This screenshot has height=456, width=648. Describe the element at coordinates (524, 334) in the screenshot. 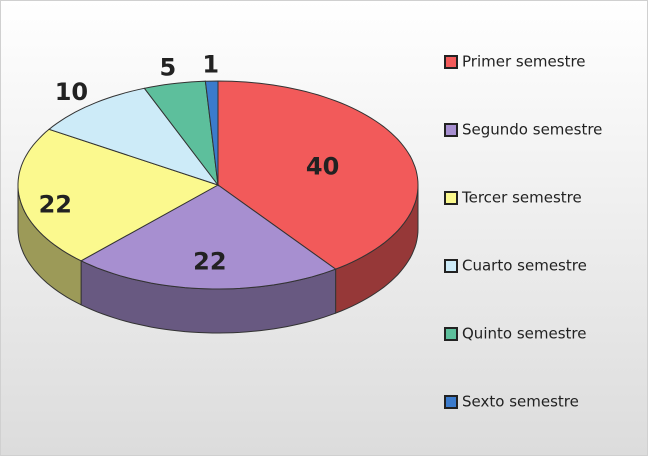

I see `legend-label: Quinto semestre` at that location.